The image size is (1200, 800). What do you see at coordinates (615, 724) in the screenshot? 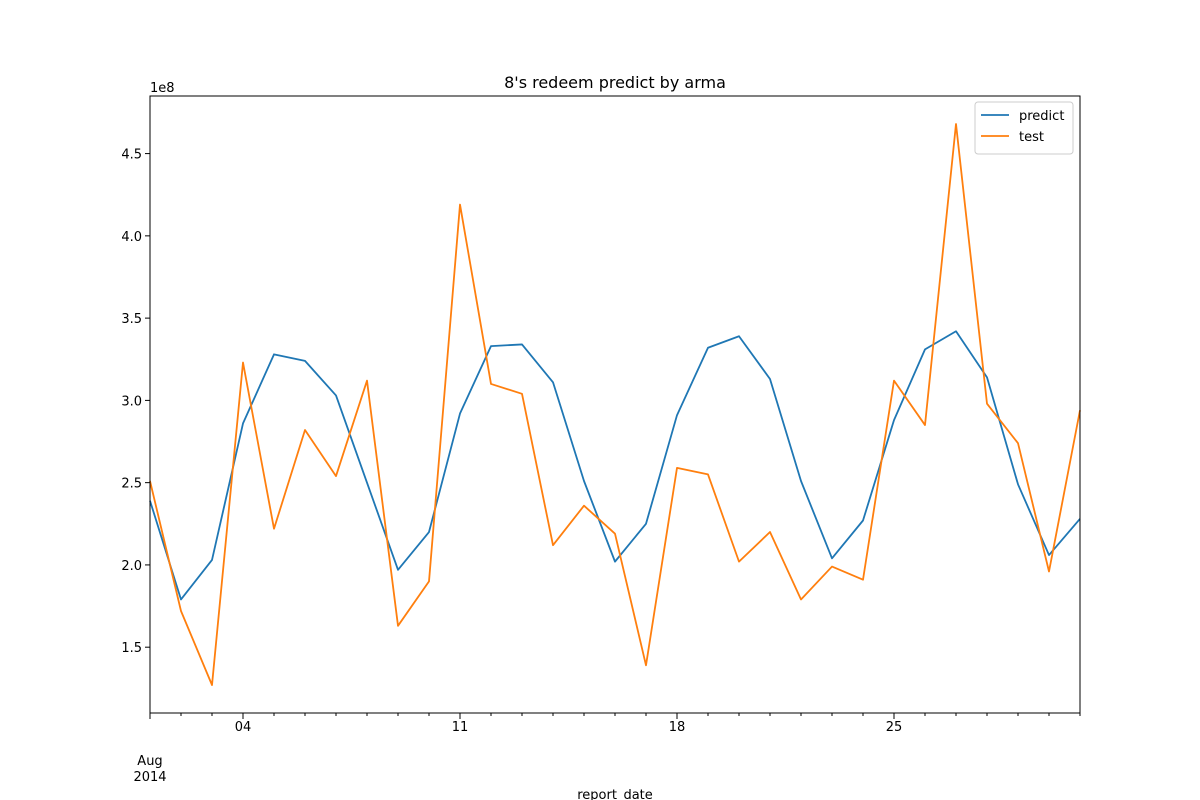
I see `x-axis: 04 11 18 25` at bounding box center [615, 724].